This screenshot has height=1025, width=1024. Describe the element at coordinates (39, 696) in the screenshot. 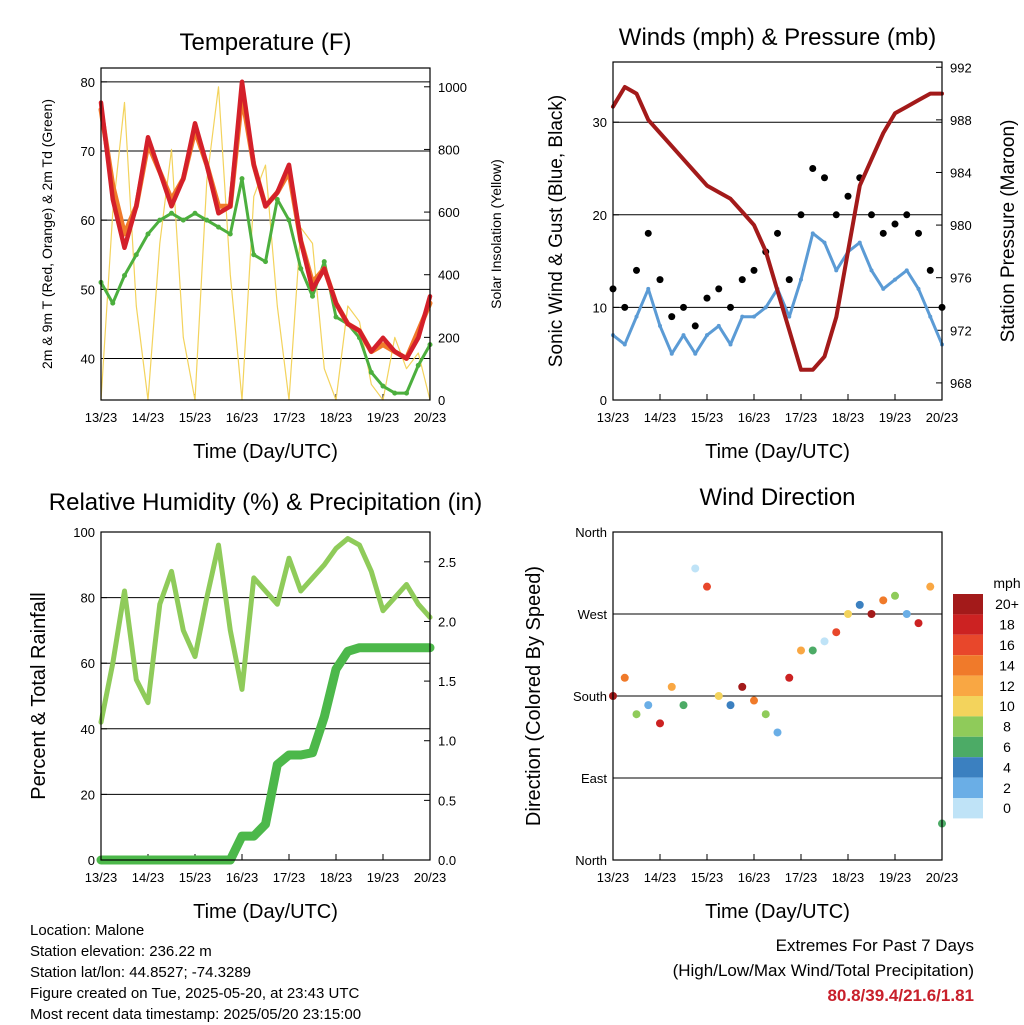

I see `y-axis-label: Percent & Total Rainfall` at that location.